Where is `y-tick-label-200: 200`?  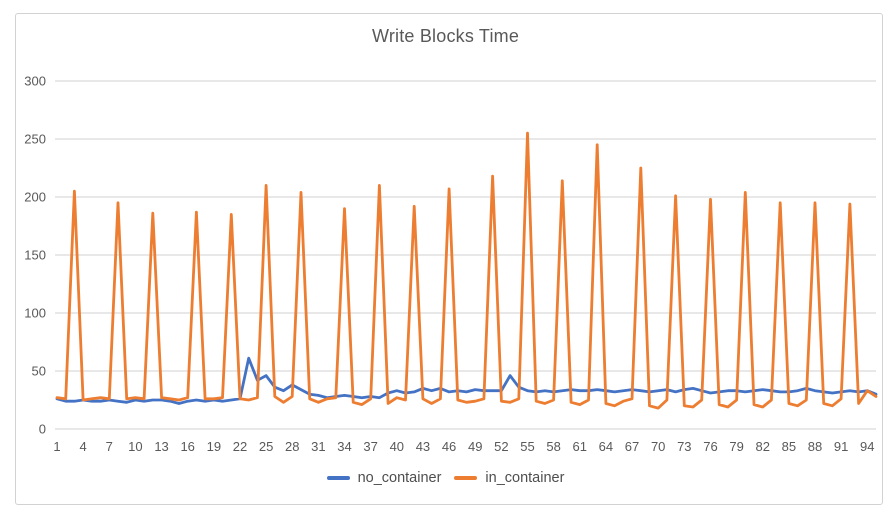 y-tick-label-200: 200 is located at coordinates (35, 197).